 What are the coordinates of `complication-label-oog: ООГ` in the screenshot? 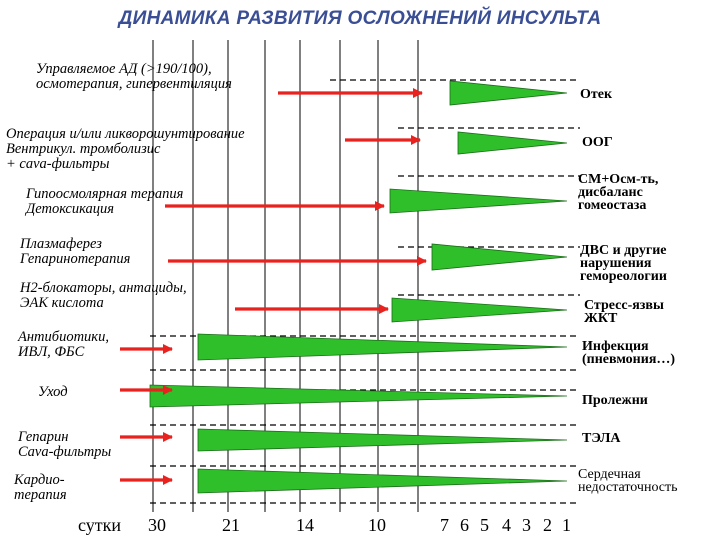 It's located at (597, 142).